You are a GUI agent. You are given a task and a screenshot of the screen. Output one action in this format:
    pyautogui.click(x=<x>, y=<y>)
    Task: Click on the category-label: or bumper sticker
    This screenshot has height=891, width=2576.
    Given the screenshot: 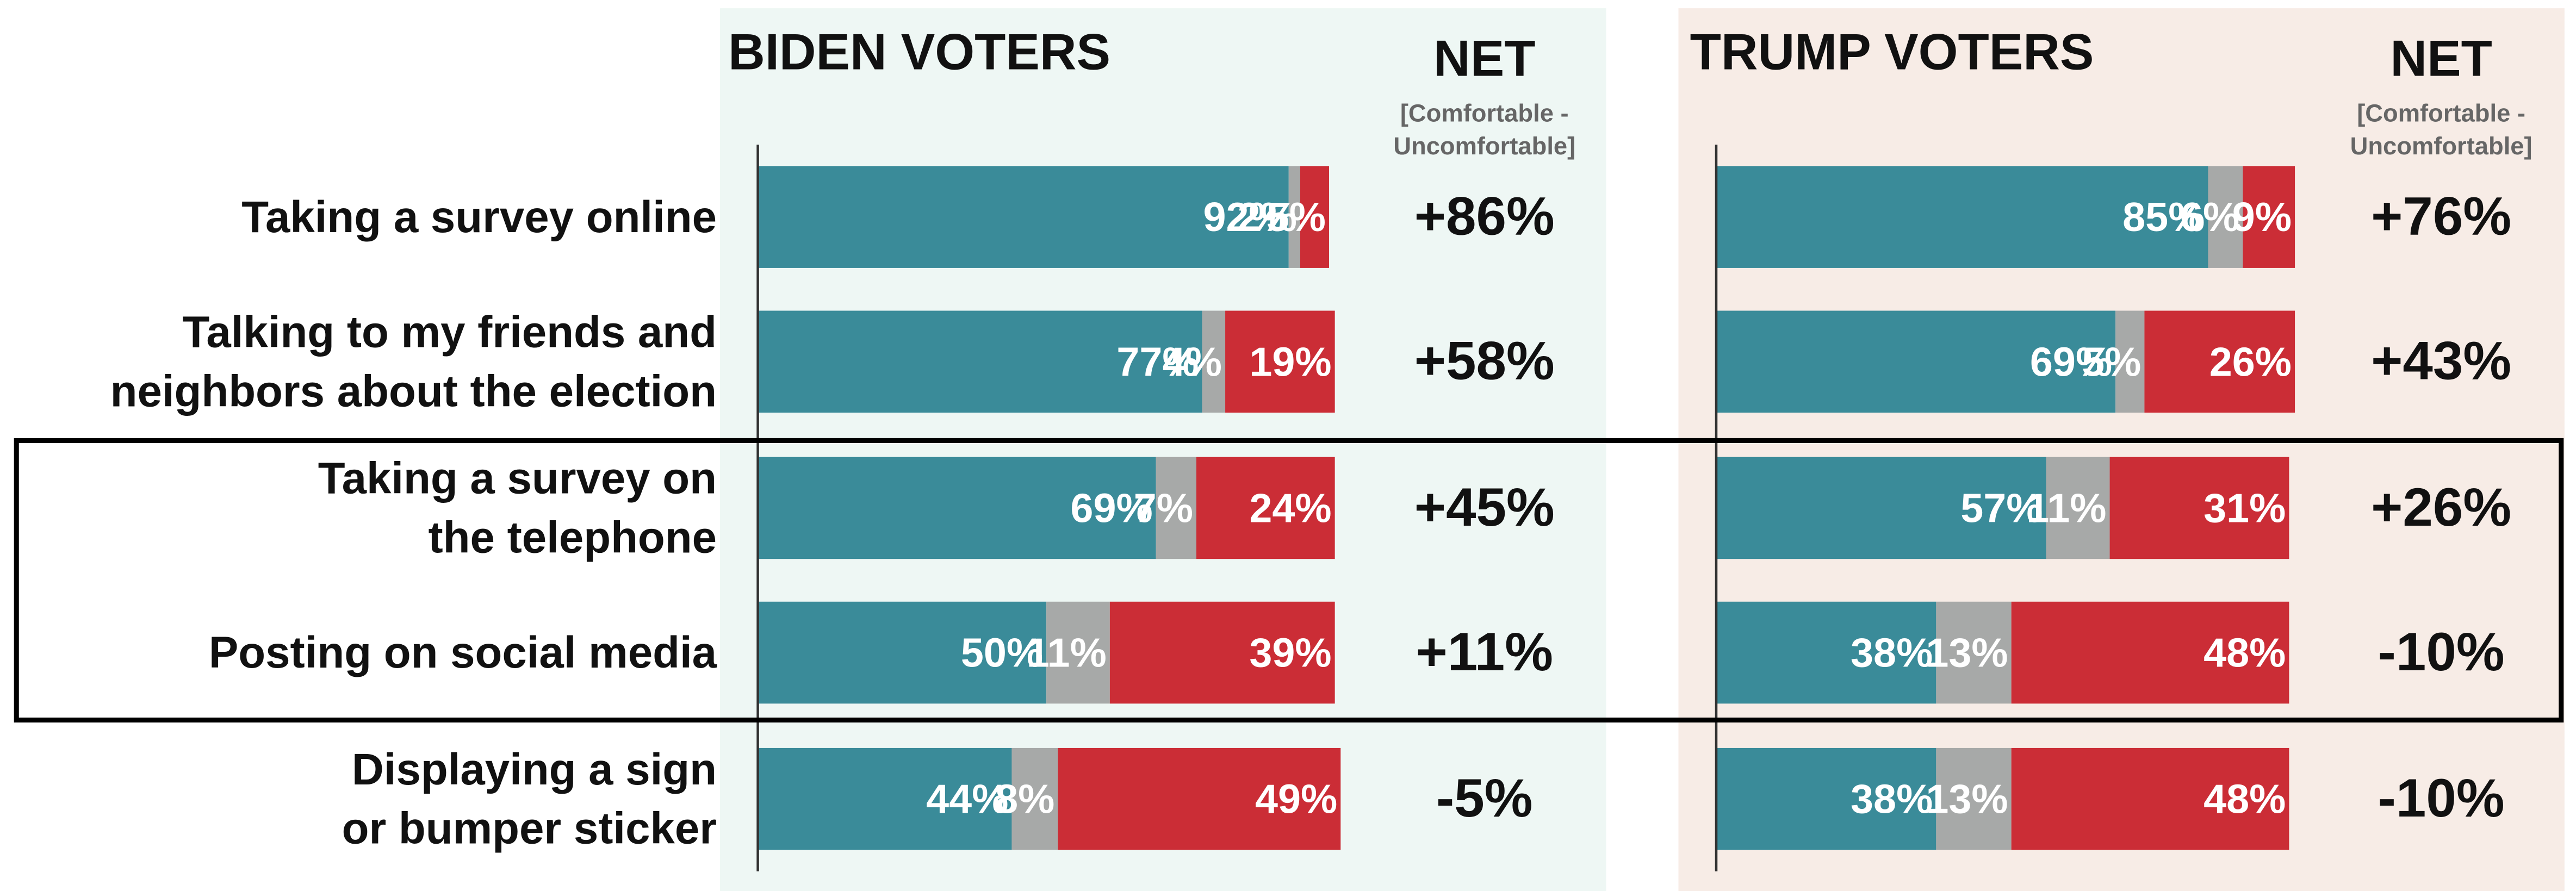 What is the action you would take?
    pyautogui.click(x=529, y=828)
    